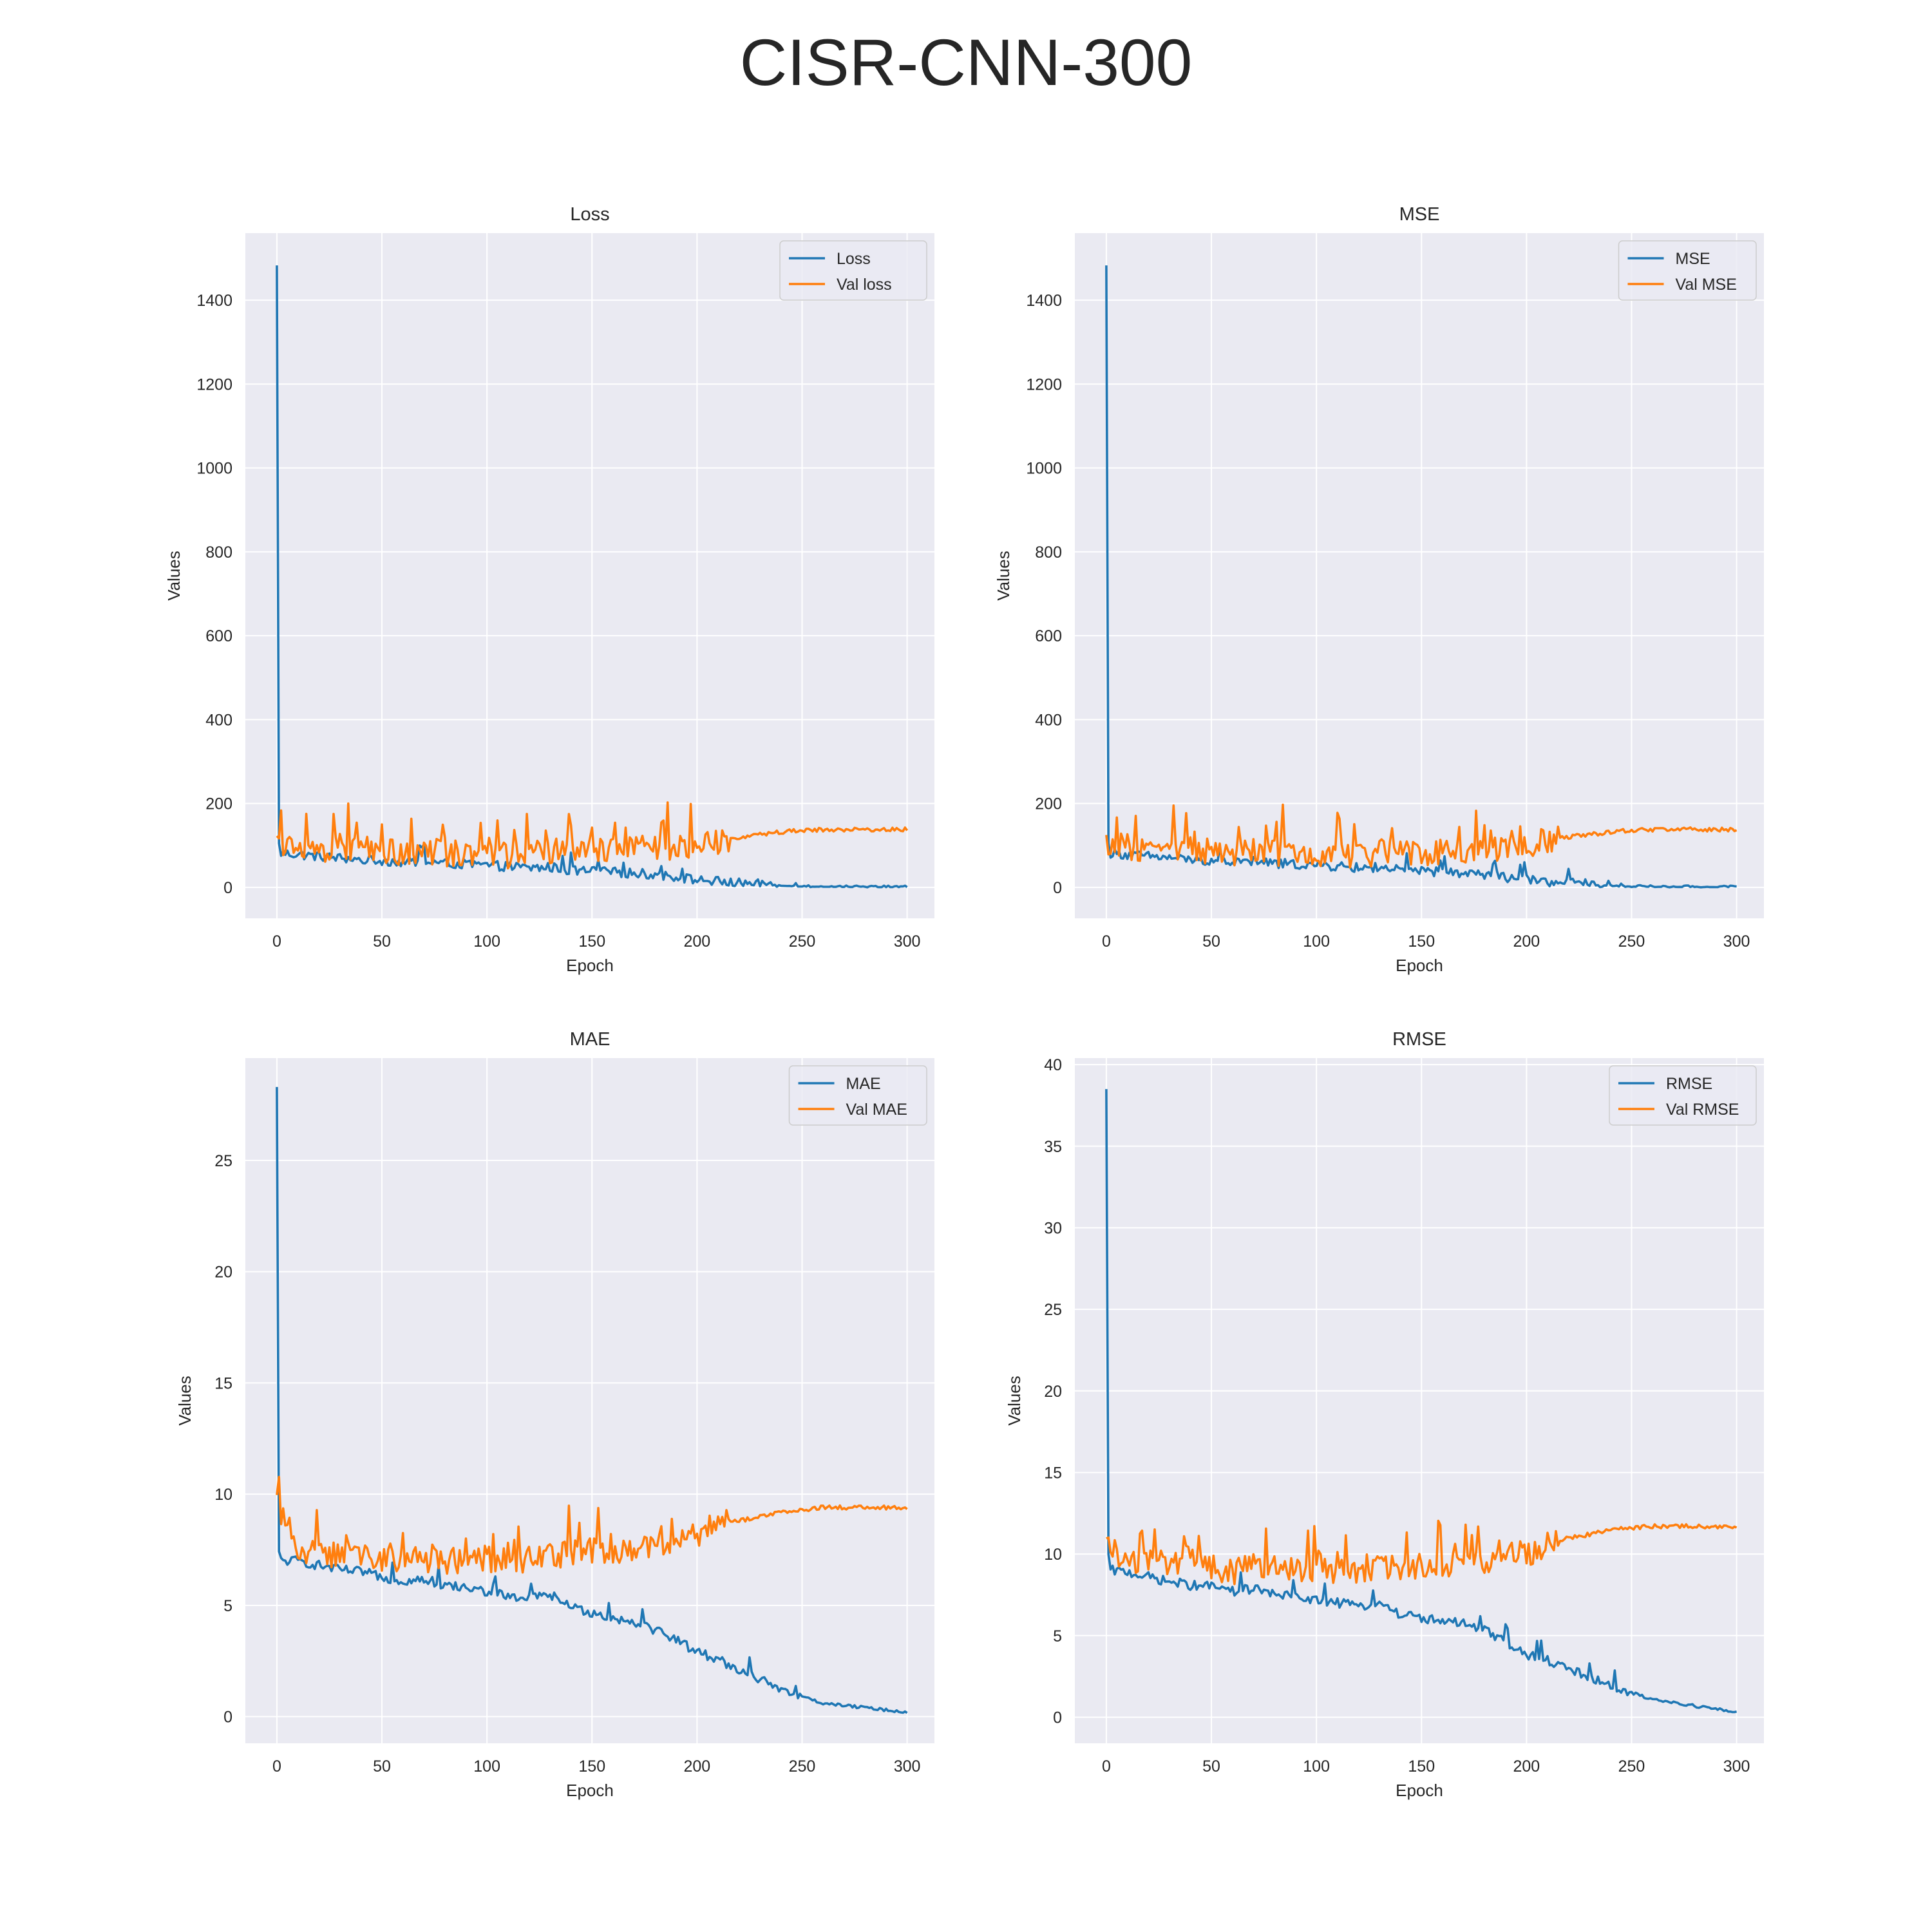 The width and height of the screenshot is (1932, 1932). Describe the element at coordinates (590, 1039) in the screenshot. I see `subplot-title: MAE` at that location.